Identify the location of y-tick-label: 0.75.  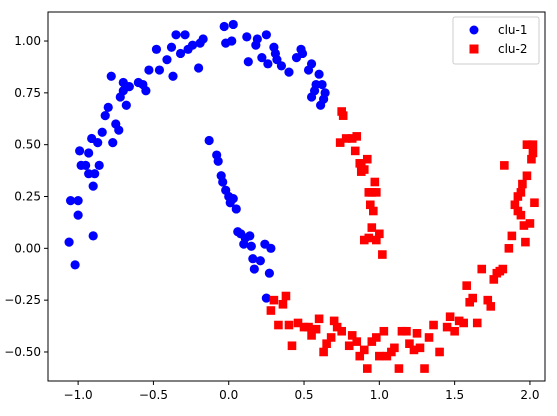
(27, 93).